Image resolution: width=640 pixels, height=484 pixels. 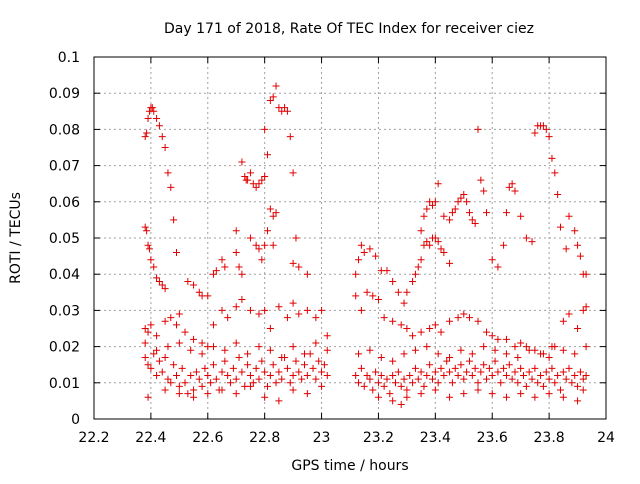 I want to click on y-tick-label: 0.08, so click(x=64, y=130).